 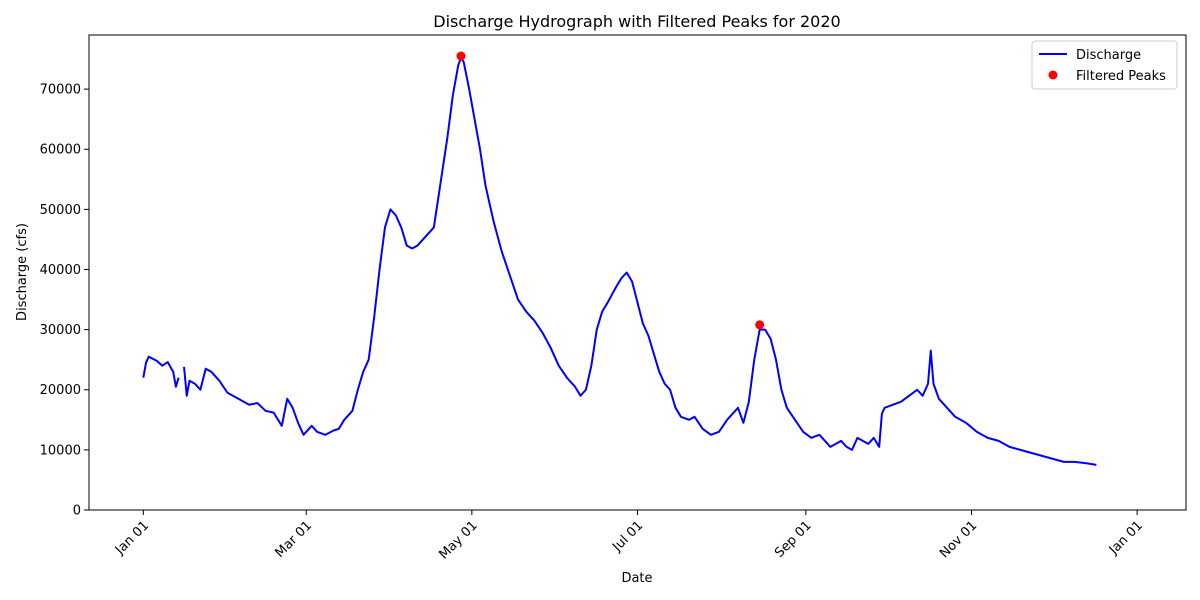 What do you see at coordinates (60, 210) in the screenshot?
I see `y-tick-label: 50000` at bounding box center [60, 210].